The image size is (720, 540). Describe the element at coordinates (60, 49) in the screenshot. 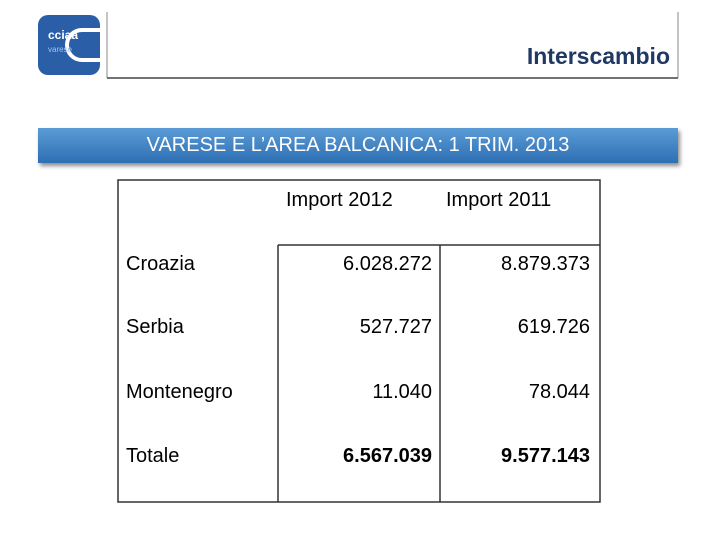

I see `logo-subtext: varese` at that location.